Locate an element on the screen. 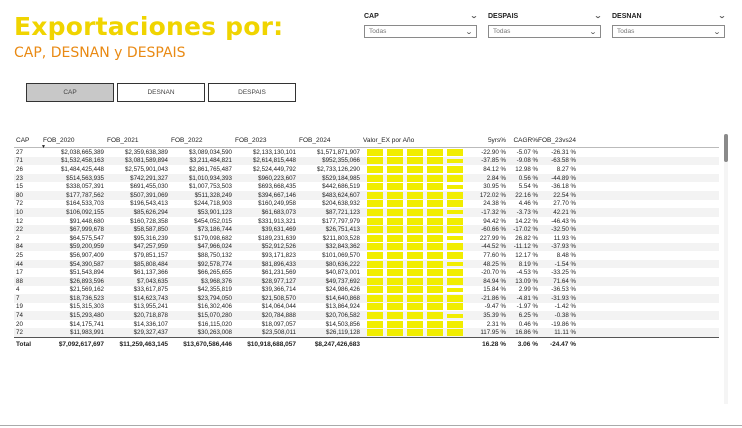 This screenshot has width=742, height=428. table-cell: $14,640,868 is located at coordinates (342, 298).